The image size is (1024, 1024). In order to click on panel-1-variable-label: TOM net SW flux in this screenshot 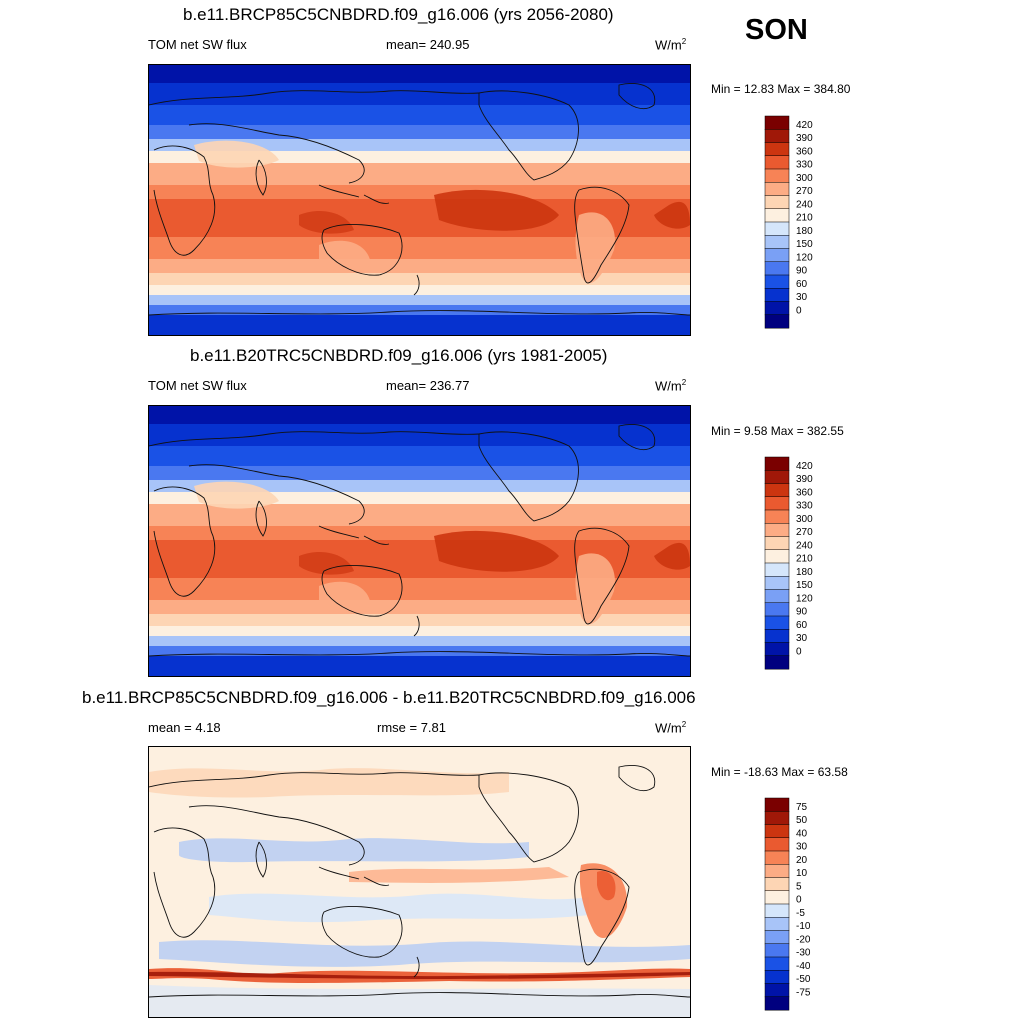, I will do `click(197, 44)`.